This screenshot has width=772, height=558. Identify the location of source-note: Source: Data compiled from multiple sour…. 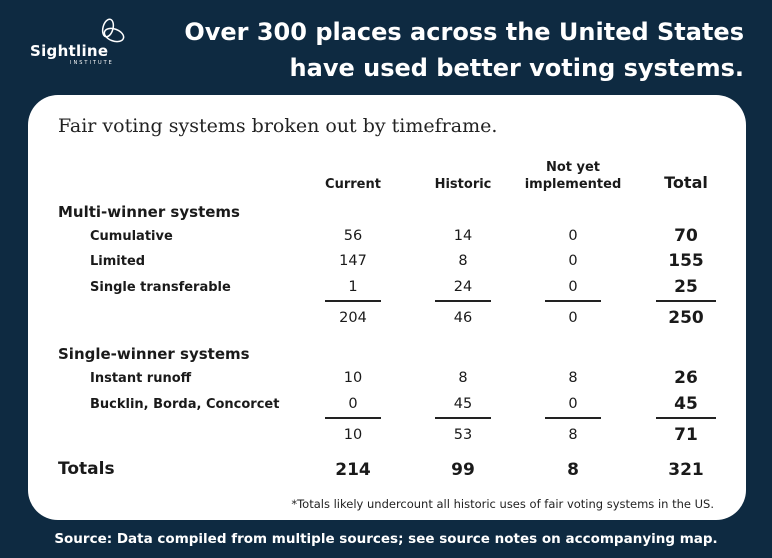
(386, 539).